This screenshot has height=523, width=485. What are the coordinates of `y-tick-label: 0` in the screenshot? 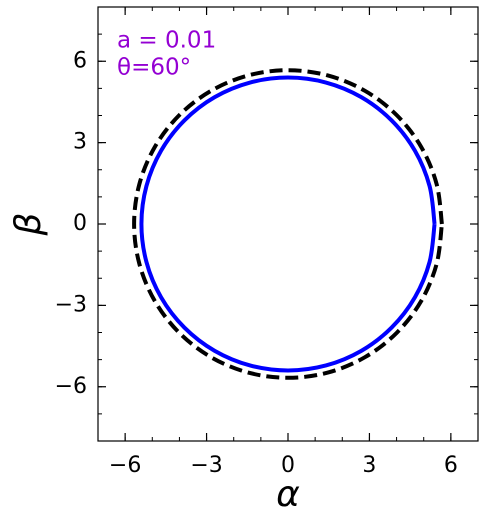 It's located at (80, 223).